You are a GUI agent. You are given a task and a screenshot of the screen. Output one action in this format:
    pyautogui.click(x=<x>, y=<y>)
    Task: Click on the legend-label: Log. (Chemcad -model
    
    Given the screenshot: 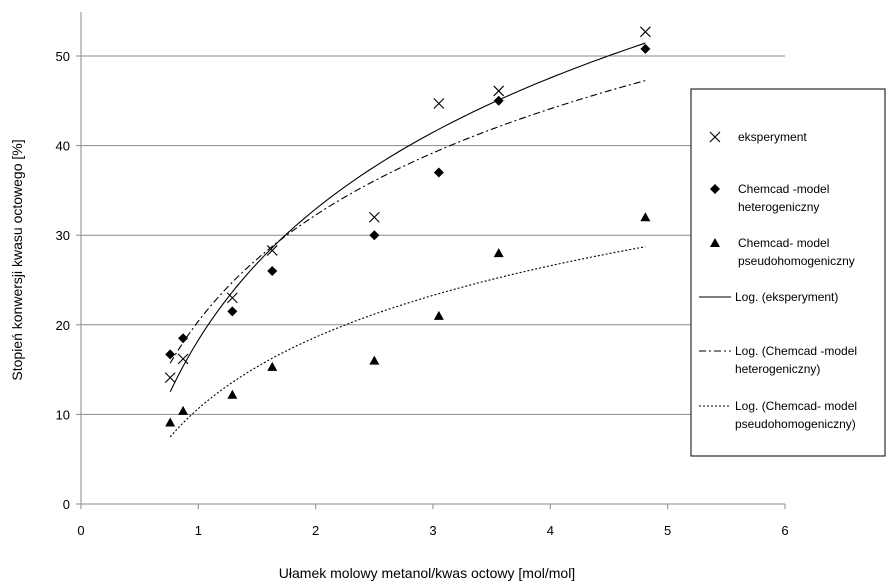 What is the action you would take?
    pyautogui.click(x=796, y=351)
    